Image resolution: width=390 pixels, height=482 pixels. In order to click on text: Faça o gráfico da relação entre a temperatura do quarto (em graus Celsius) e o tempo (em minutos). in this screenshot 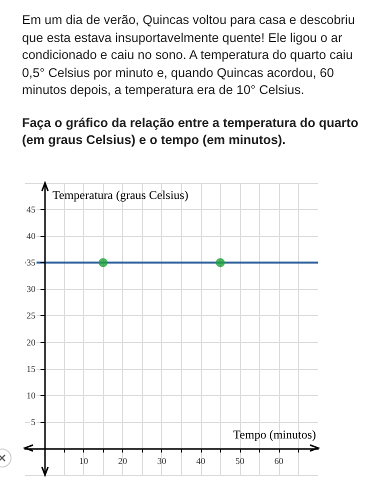, I will do `click(191, 131)`.